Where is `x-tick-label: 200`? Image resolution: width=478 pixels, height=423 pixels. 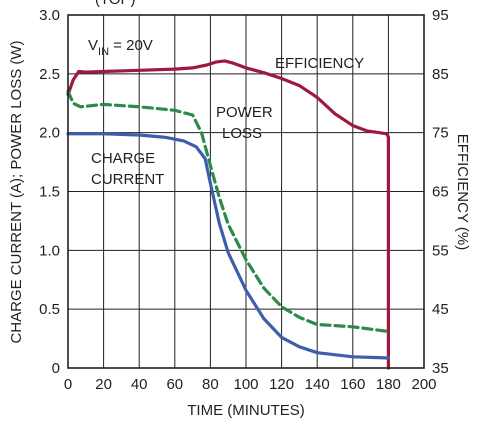
x-tick-label: 200 is located at coordinates (423, 384).